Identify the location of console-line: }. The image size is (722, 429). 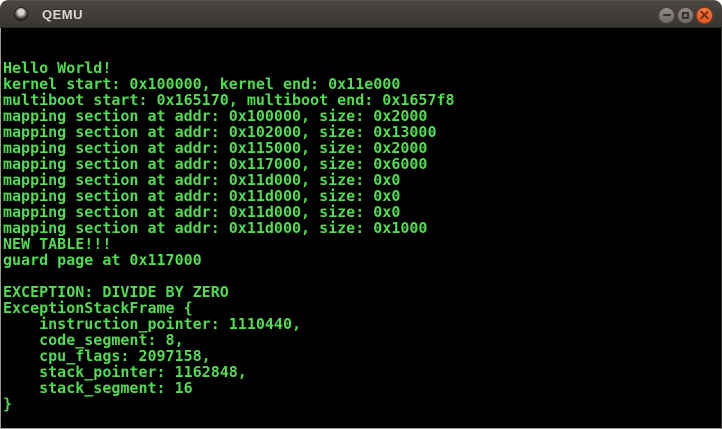
(8, 404).